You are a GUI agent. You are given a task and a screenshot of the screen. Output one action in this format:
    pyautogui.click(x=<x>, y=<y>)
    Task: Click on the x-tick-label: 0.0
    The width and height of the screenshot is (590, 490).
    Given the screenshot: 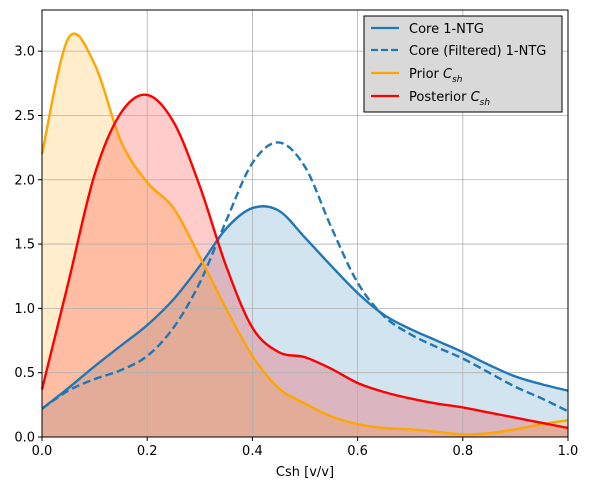 What is the action you would take?
    pyautogui.click(x=42, y=451)
    